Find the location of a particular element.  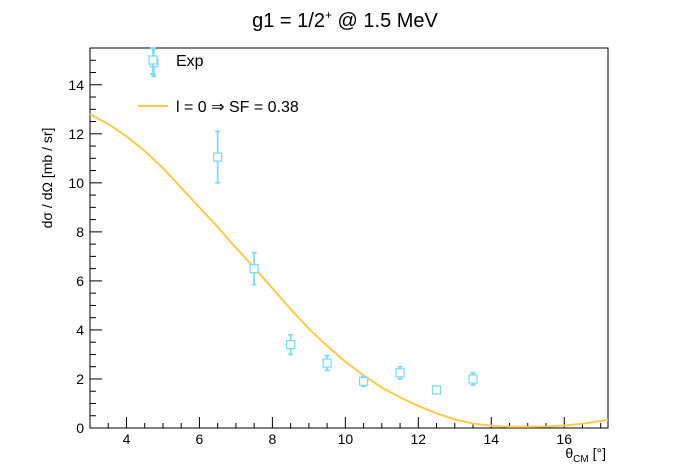

legend-exp-marker is located at coordinates (153, 60).